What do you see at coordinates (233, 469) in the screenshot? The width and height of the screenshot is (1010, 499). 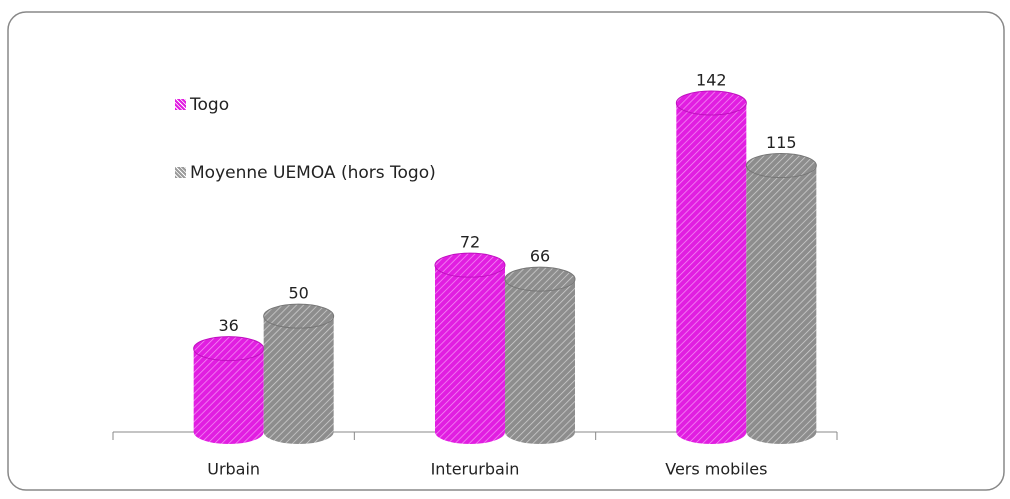 I see `x-tick-label: Urbain` at bounding box center [233, 469].